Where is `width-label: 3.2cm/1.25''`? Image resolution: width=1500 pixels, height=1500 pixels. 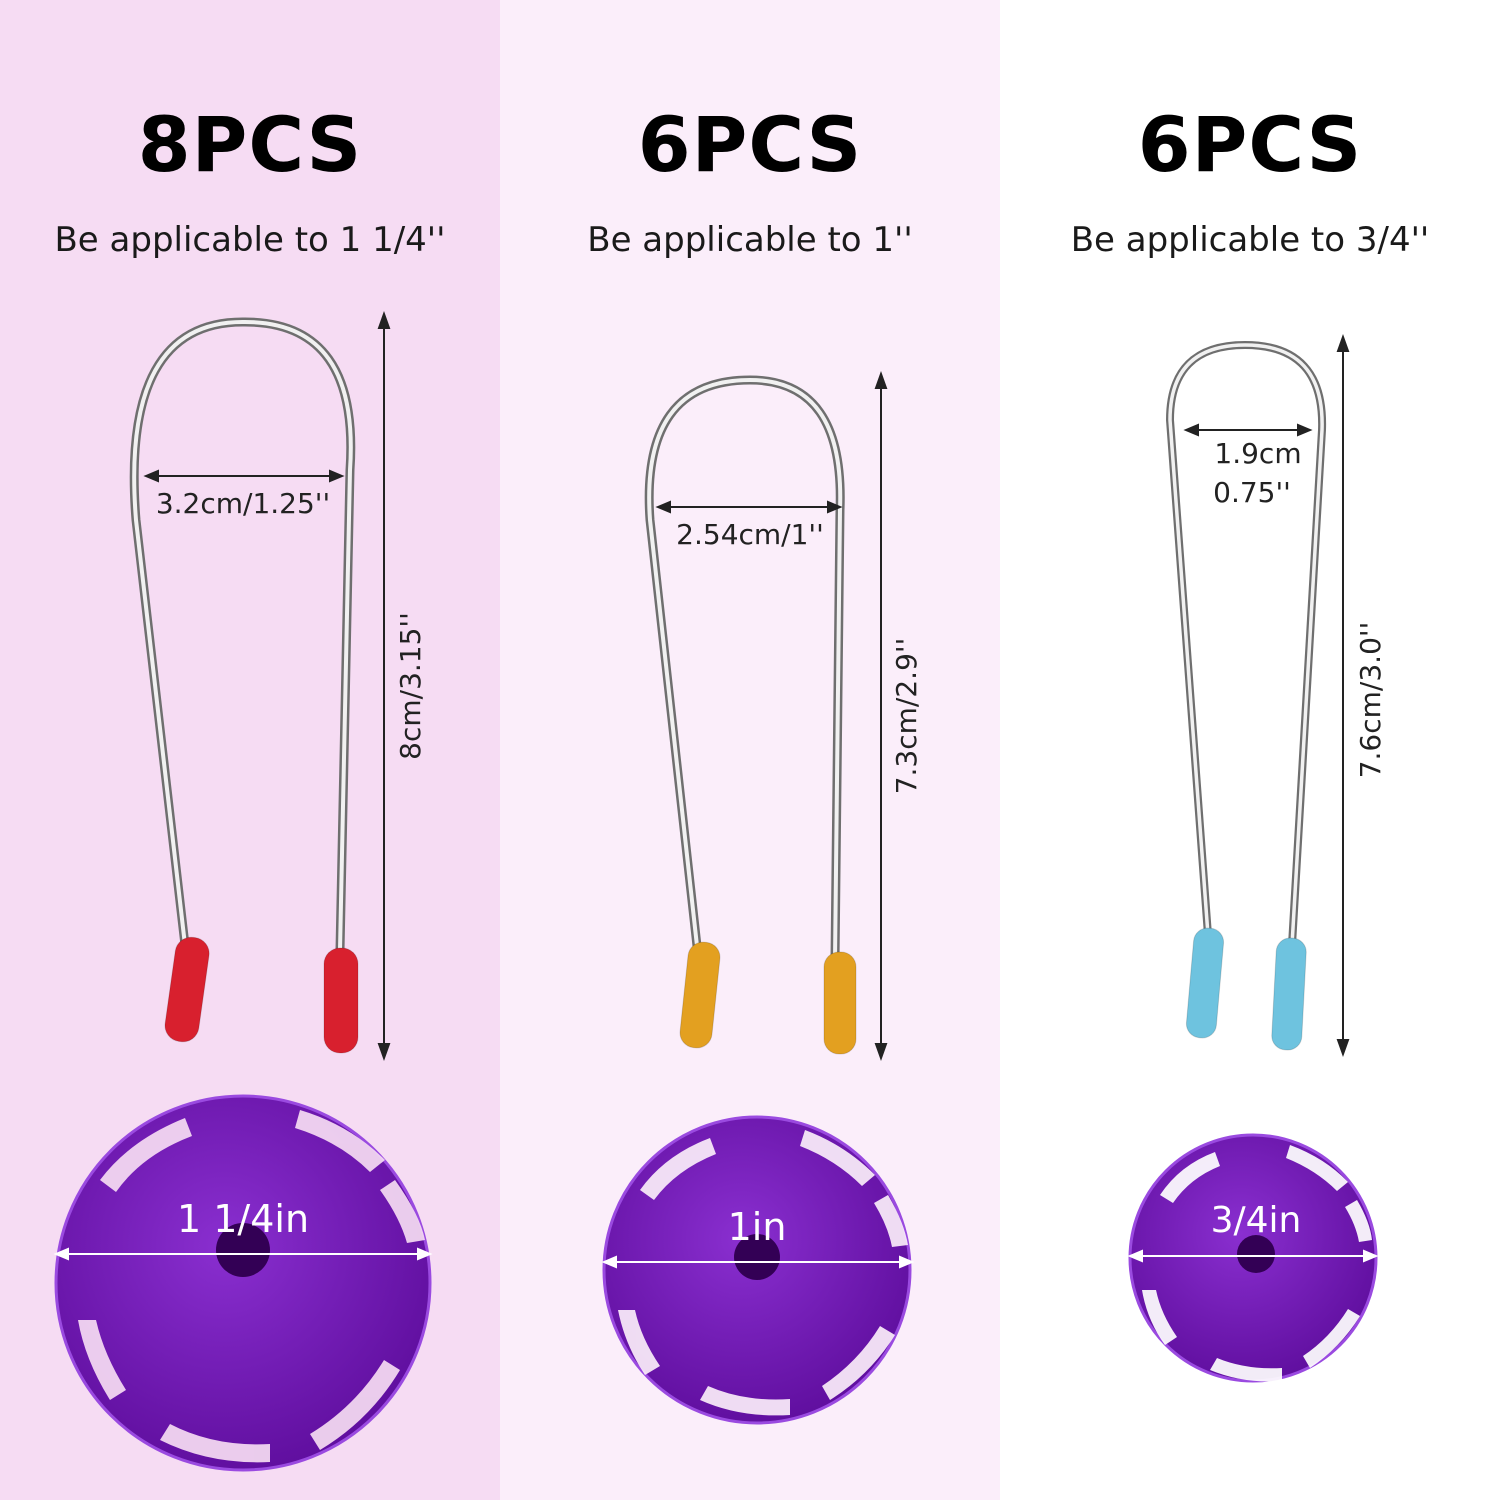
width-label: 3.2cm/1.25'' is located at coordinates (243, 503).